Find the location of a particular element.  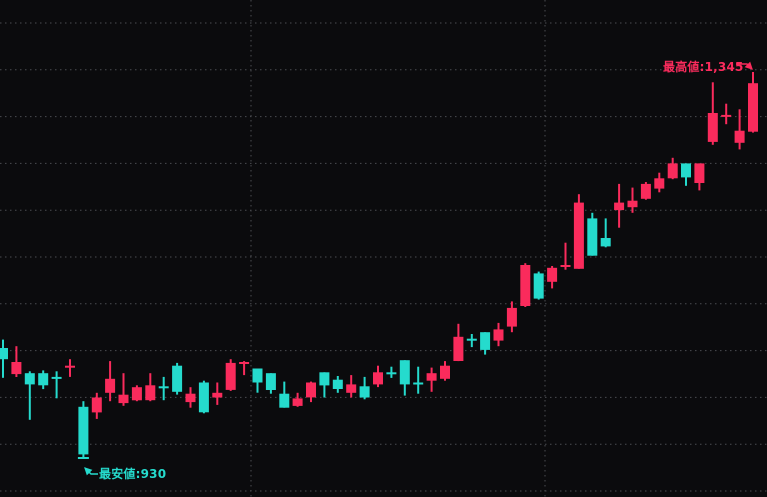

high-arrow-icon is located at coordinates (744, 65).